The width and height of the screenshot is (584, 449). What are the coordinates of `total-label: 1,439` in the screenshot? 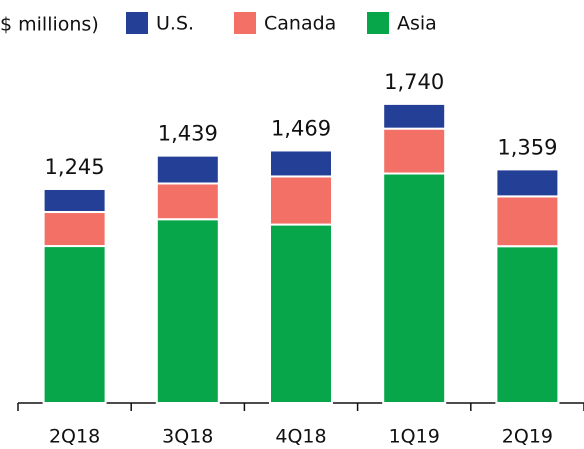 It's located at (188, 134).